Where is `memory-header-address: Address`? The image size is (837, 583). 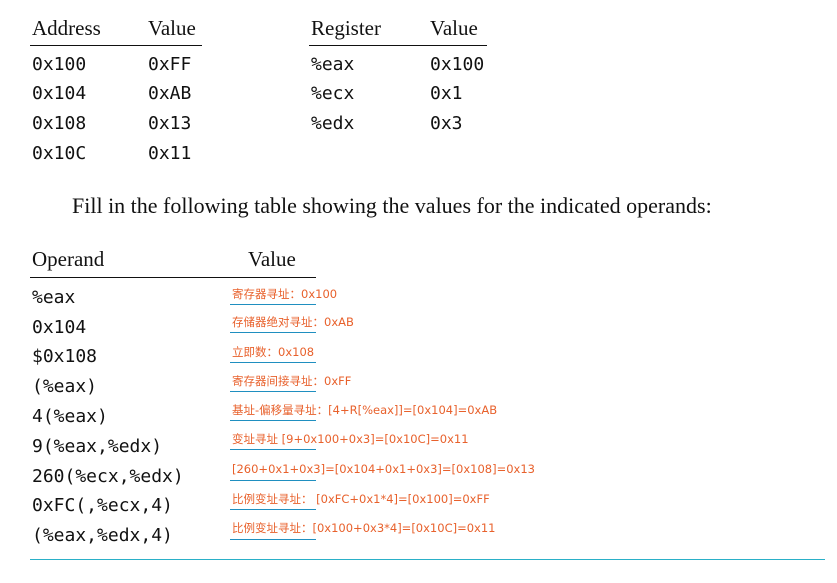 memory-header-address: Address is located at coordinates (66, 28).